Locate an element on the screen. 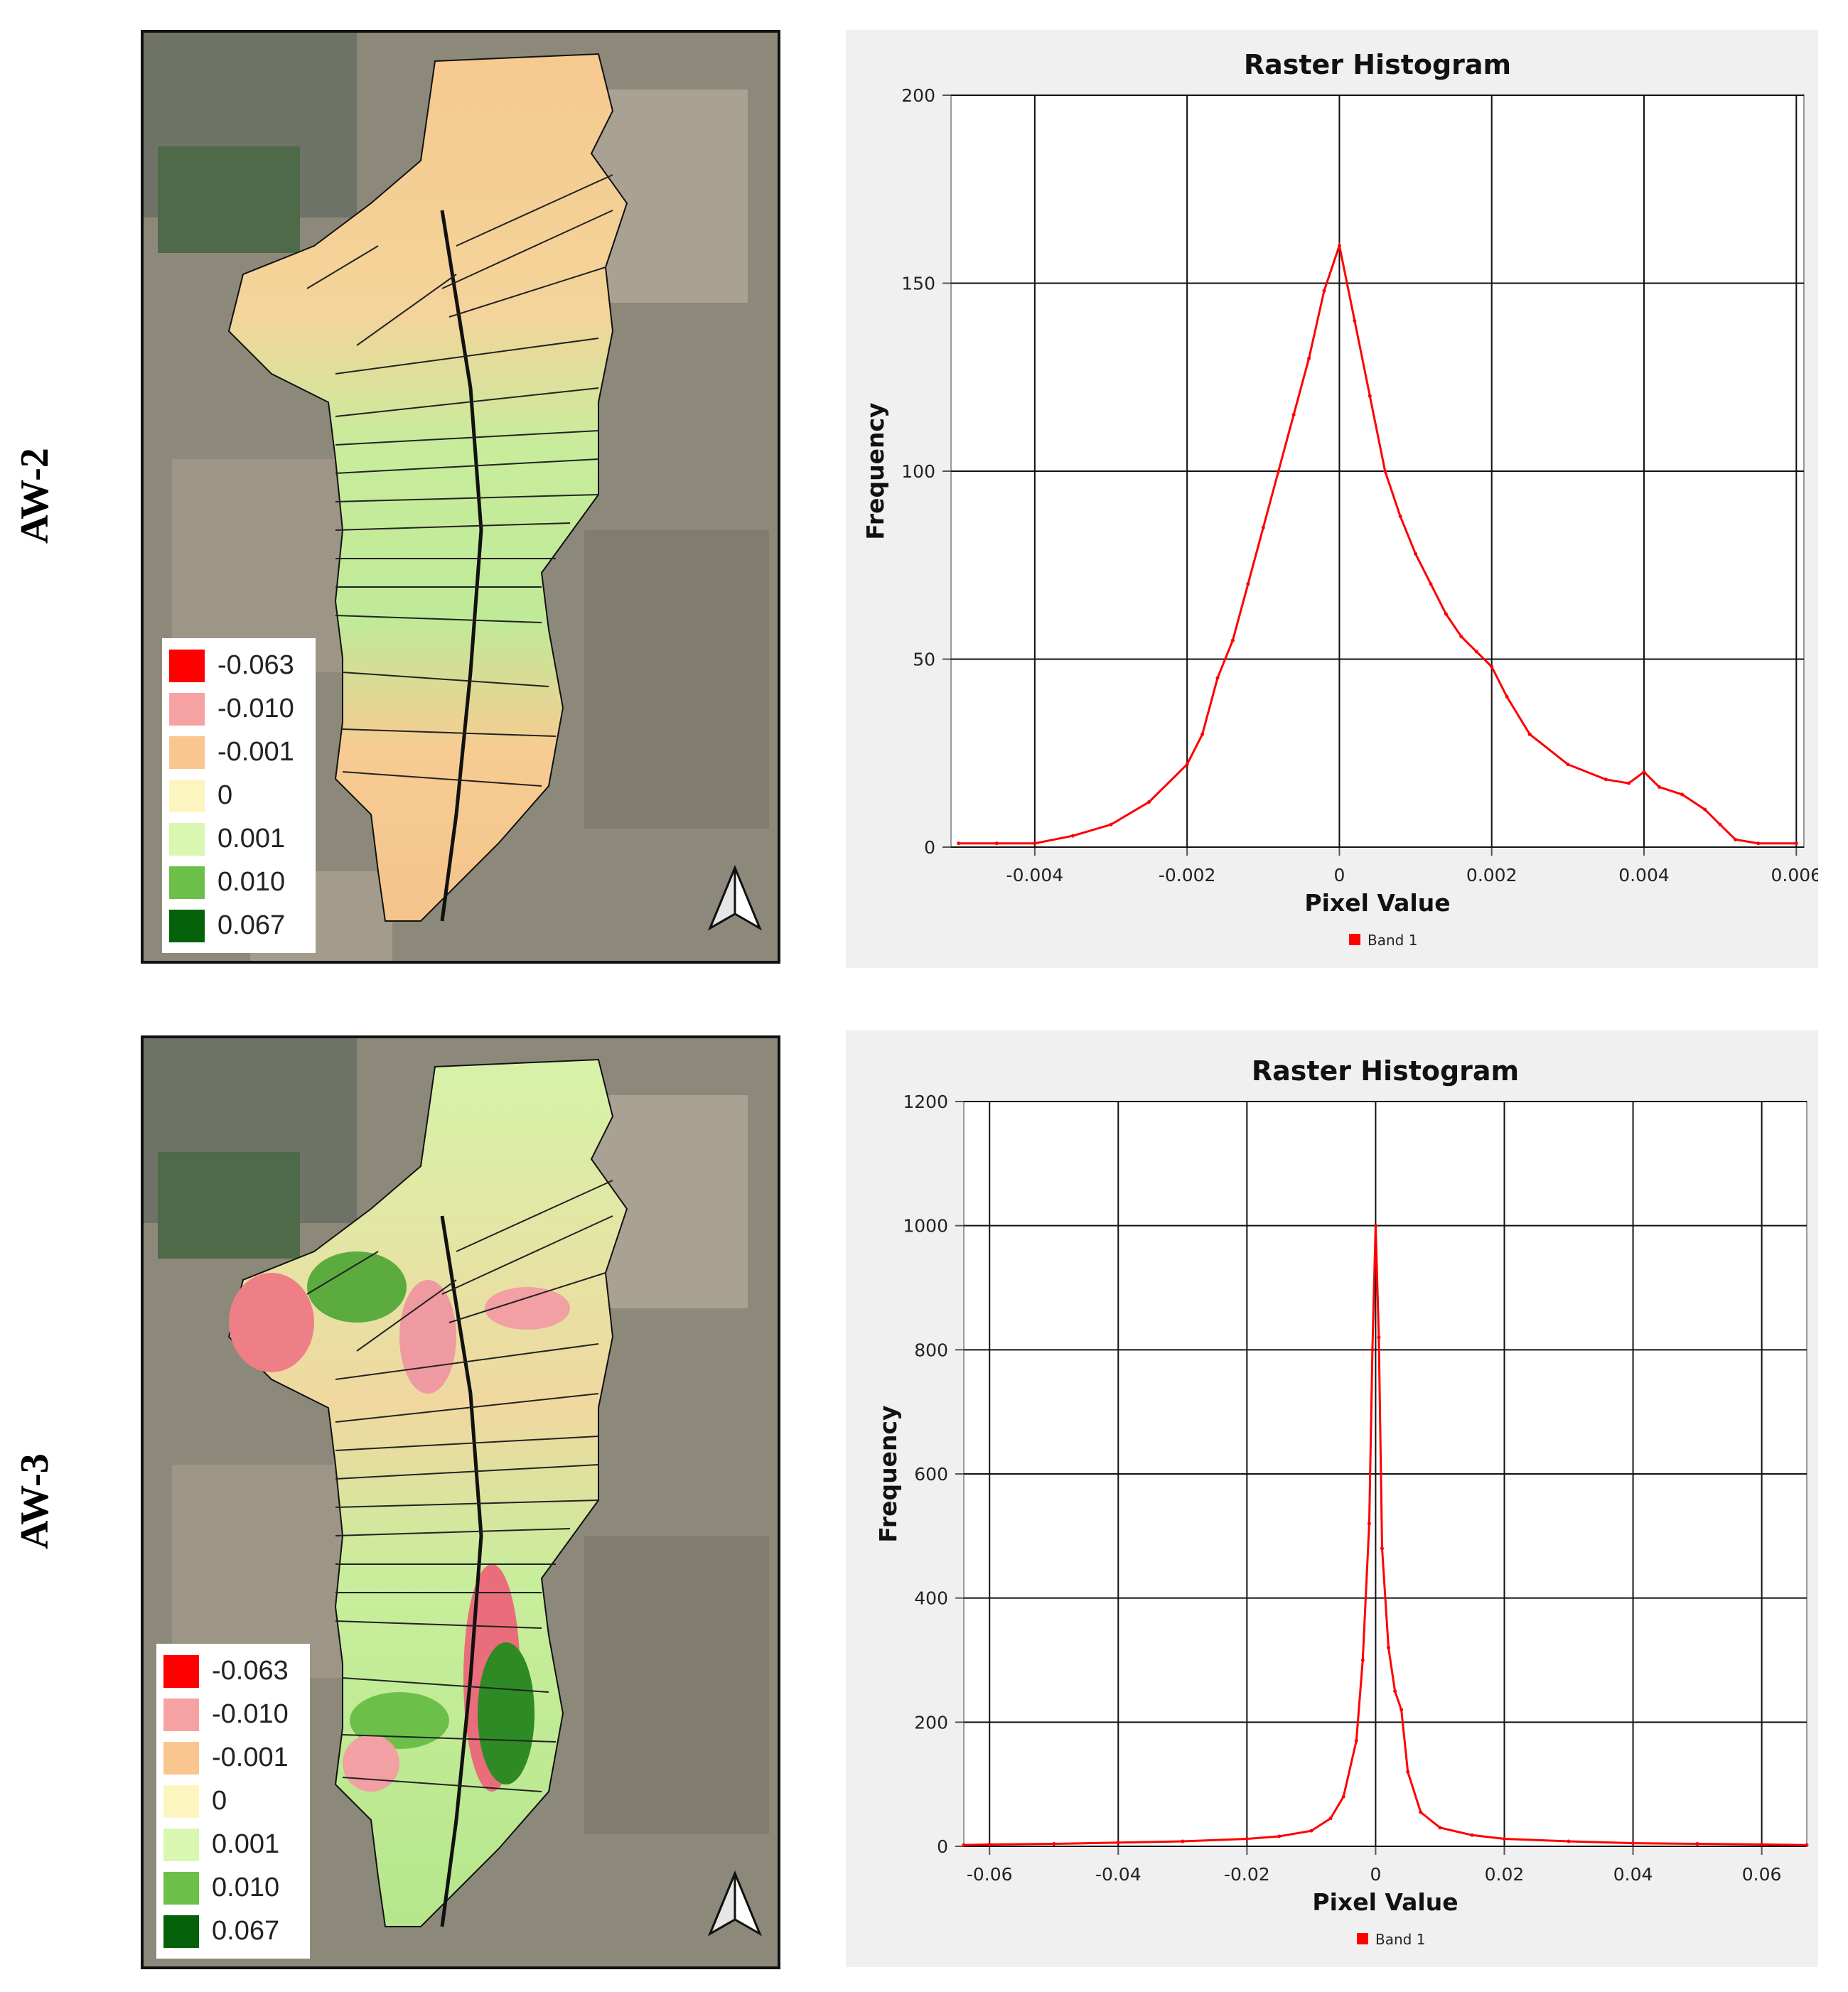 This screenshot has width=1848, height=1992. legend-item: 0 is located at coordinates (233, 1801).